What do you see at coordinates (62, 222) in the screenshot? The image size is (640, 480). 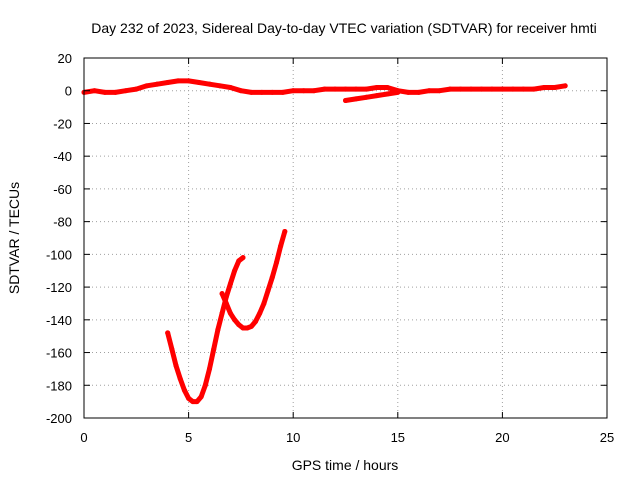 I see `y-tick-label: -80` at bounding box center [62, 222].